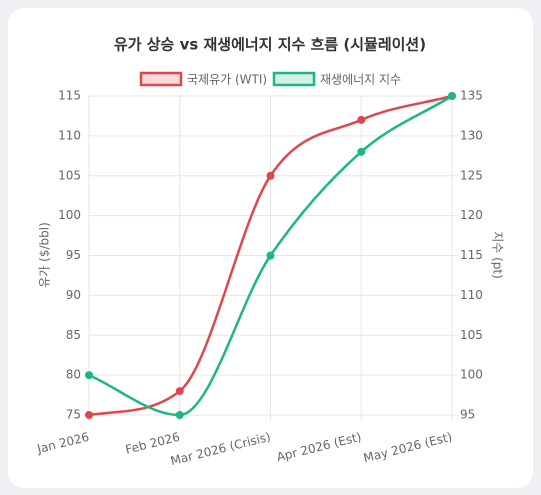 The width and height of the screenshot is (541, 495). What do you see at coordinates (471, 295) in the screenshot?
I see `y2-tick-label: 110` at bounding box center [471, 295].